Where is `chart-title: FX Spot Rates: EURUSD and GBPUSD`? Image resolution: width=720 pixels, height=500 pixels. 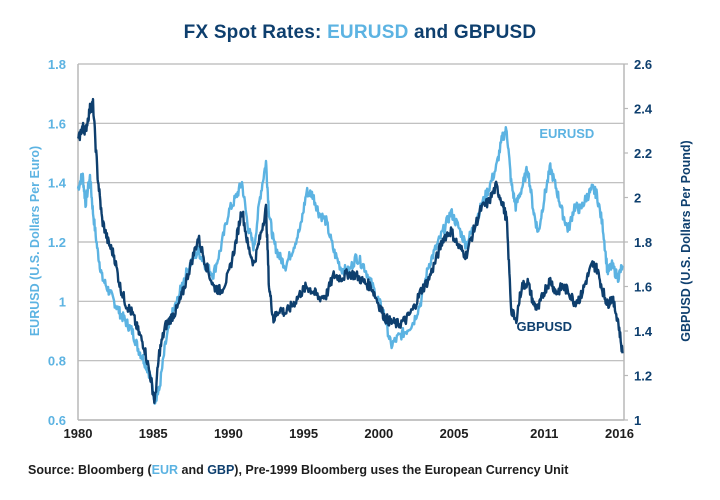
chart-title: FX Spot Rates: EURUSD and GBPUSD is located at coordinates (360, 33).